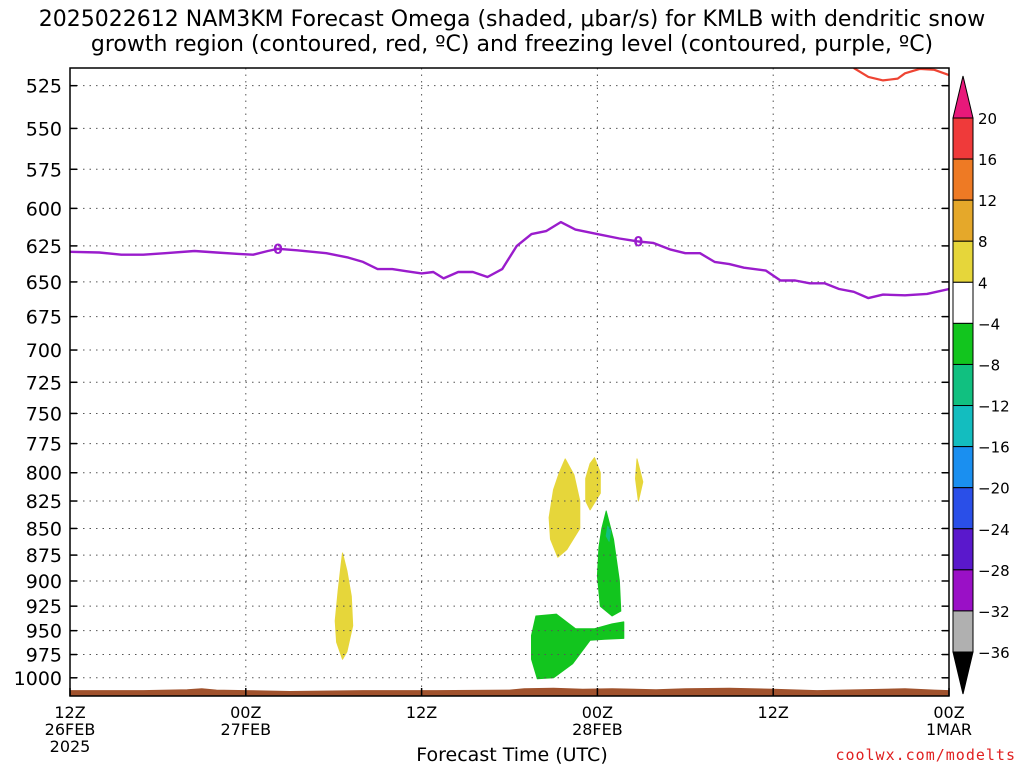  Describe the element at coordinates (994, 489) in the screenshot. I see `colorbar-label: −20` at that location.